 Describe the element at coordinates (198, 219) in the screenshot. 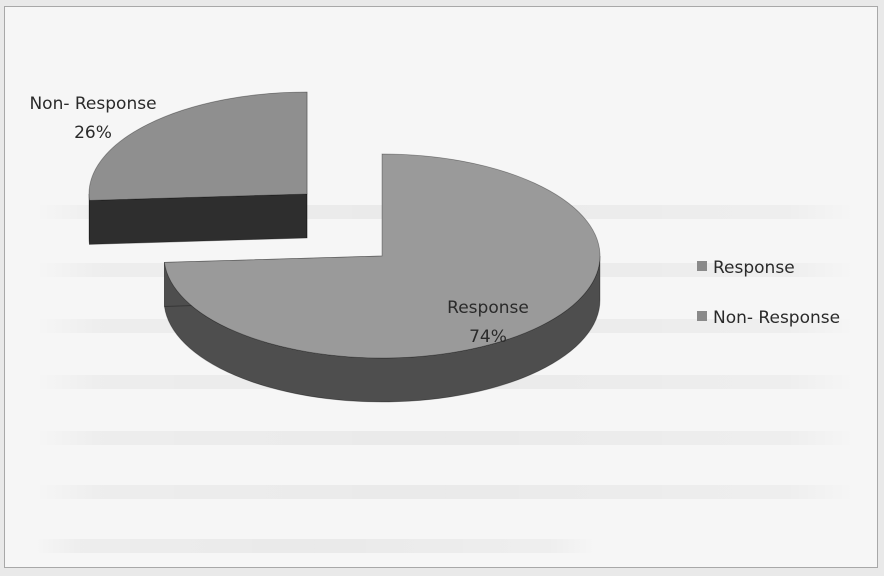

I see `non-response-slice-side` at that location.